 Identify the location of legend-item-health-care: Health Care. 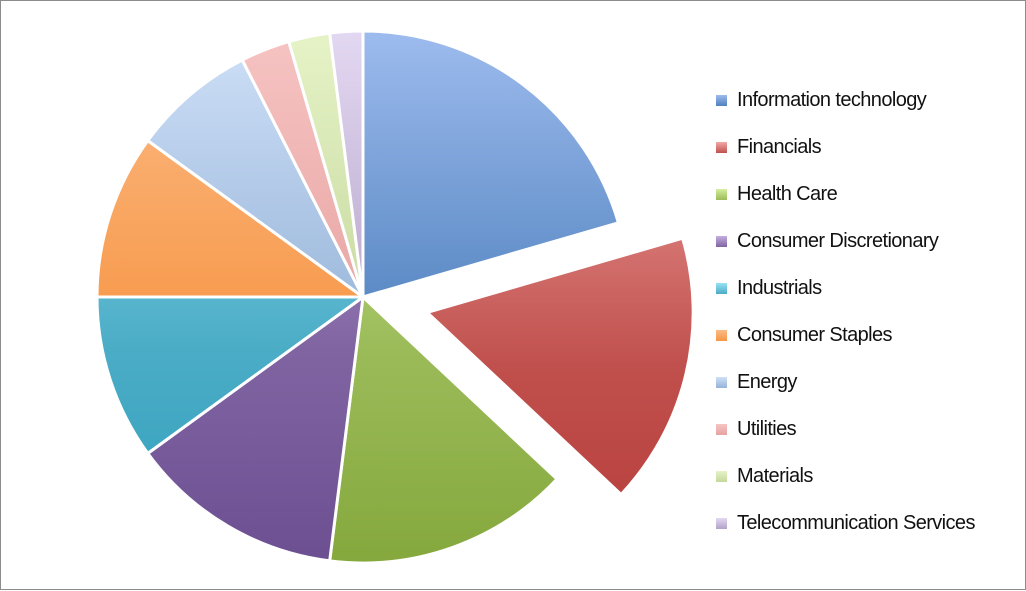
(845, 194).